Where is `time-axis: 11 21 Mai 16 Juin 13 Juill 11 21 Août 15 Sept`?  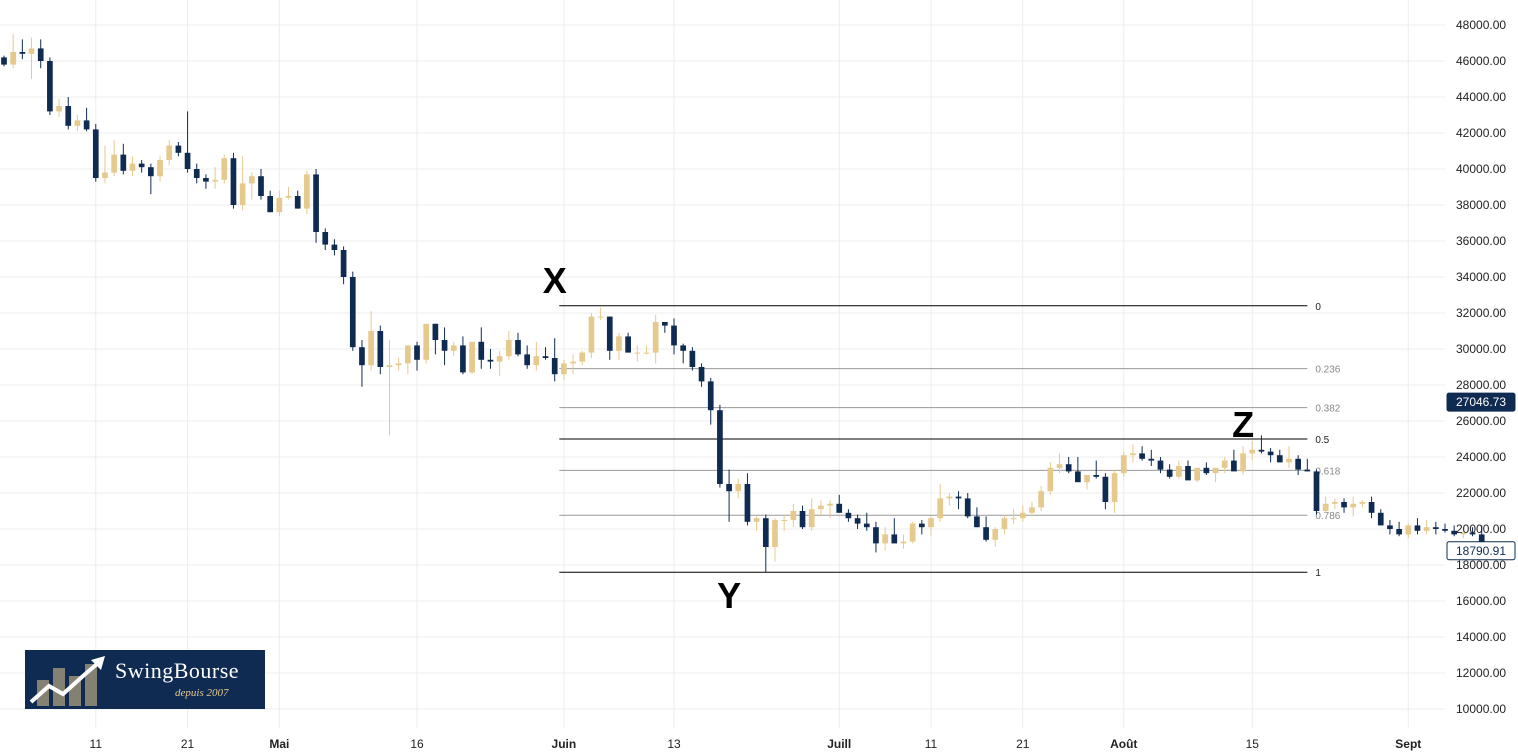 time-axis: 11 21 Mai 16 Juin 13 Juill 11 21 Août 15 Sept is located at coordinates (756, 744).